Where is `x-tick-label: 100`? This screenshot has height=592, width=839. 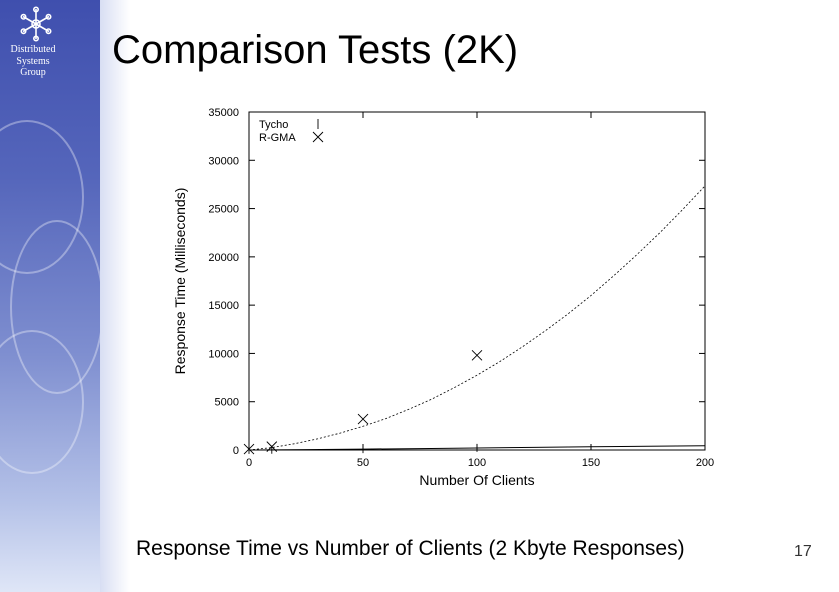
x-tick-label: 100 is located at coordinates (477, 463).